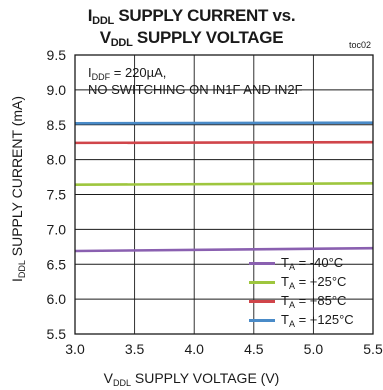 The image size is (383, 390). Describe the element at coordinates (195, 89) in the screenshot. I see `annotation-line2: NO SWITCHING ON IN1F AND IN2F` at that location.